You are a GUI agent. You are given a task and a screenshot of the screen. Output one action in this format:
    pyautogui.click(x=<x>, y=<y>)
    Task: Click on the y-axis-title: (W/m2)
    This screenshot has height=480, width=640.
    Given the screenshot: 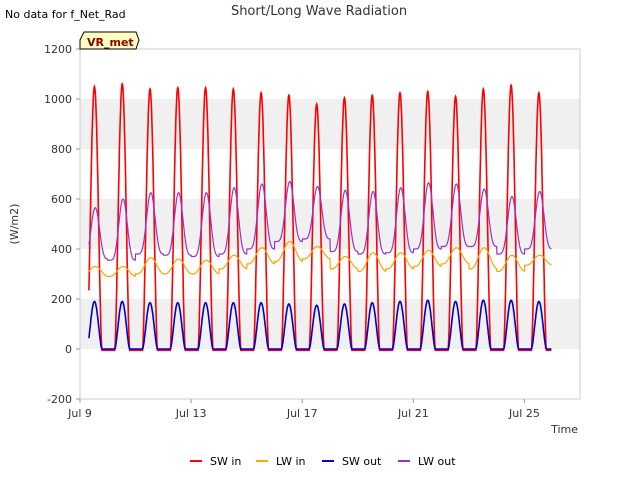 What is the action you would take?
    pyautogui.click(x=14, y=224)
    